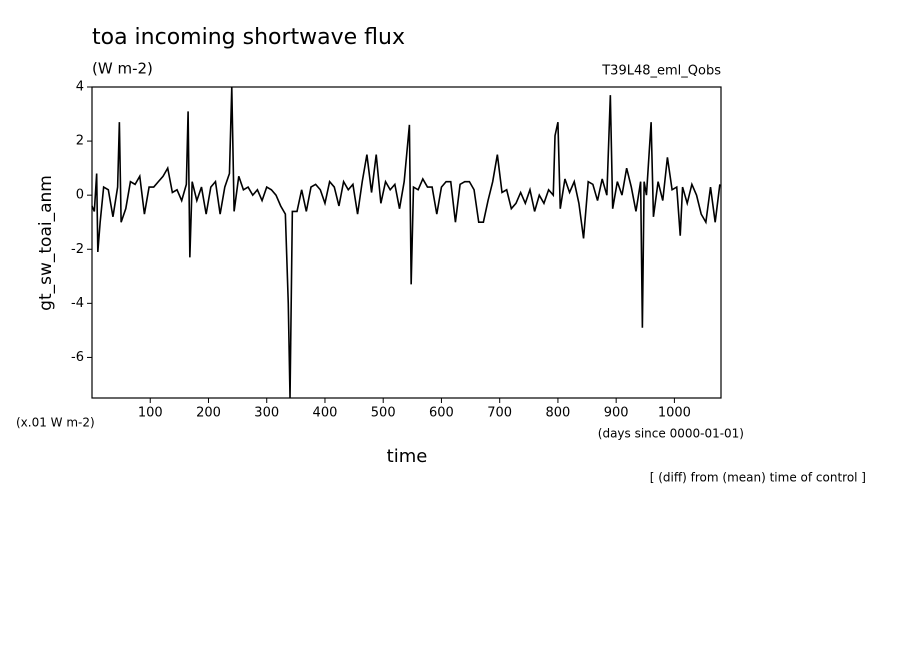 This screenshot has height=654, width=904. Describe the element at coordinates (46, 243) in the screenshot. I see `y-axis-label: gt_sw_toai_anm` at that location.